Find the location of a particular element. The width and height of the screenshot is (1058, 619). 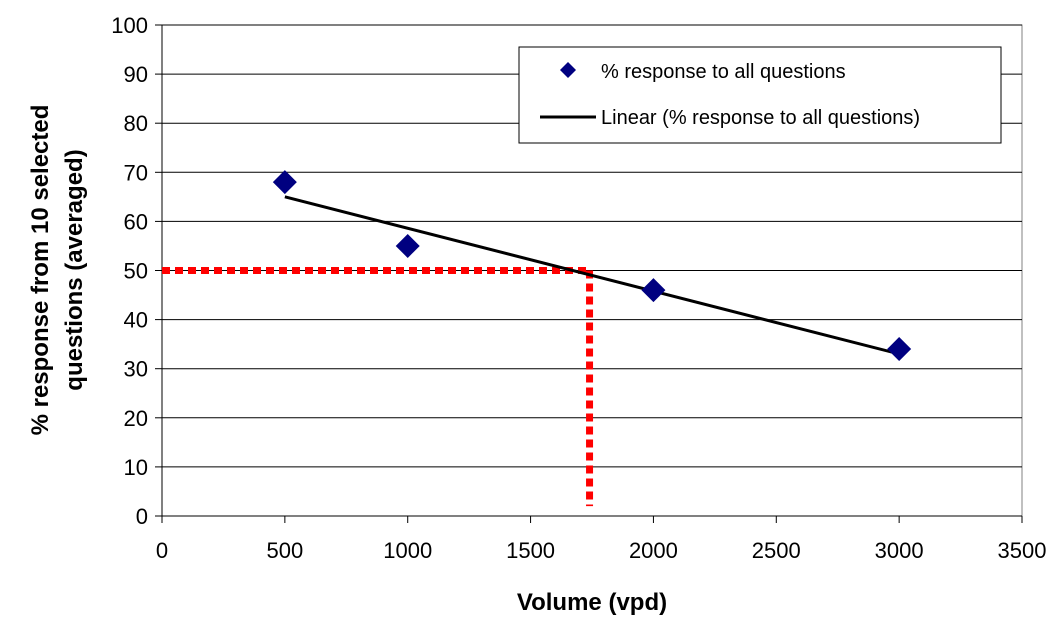

legend-diamond-marker is located at coordinates (568, 70).